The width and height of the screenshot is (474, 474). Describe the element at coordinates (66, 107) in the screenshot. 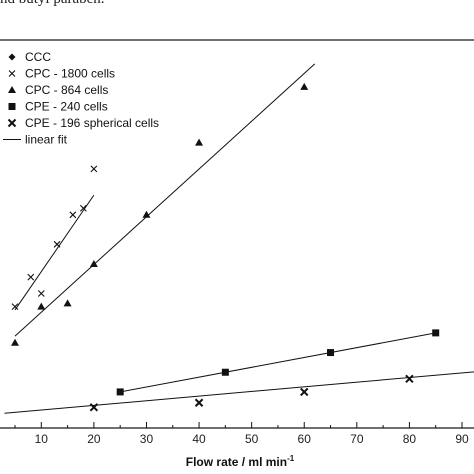

I see `legend-label: CPE - 240 cells` at that location.